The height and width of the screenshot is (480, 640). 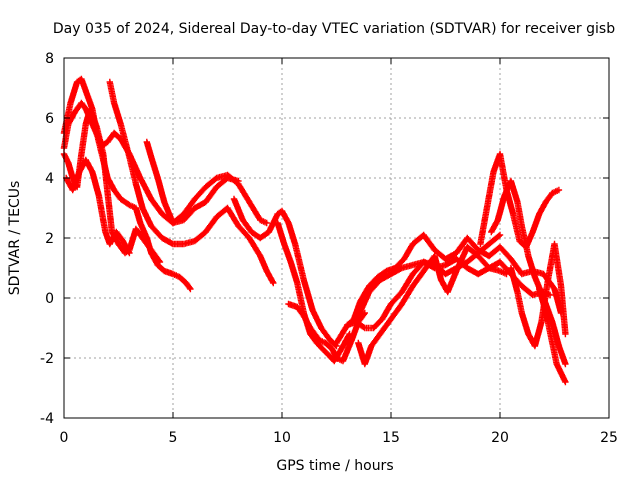 What do you see at coordinates (49, 299) in the screenshot?
I see `y-tick-label: 0` at bounding box center [49, 299].